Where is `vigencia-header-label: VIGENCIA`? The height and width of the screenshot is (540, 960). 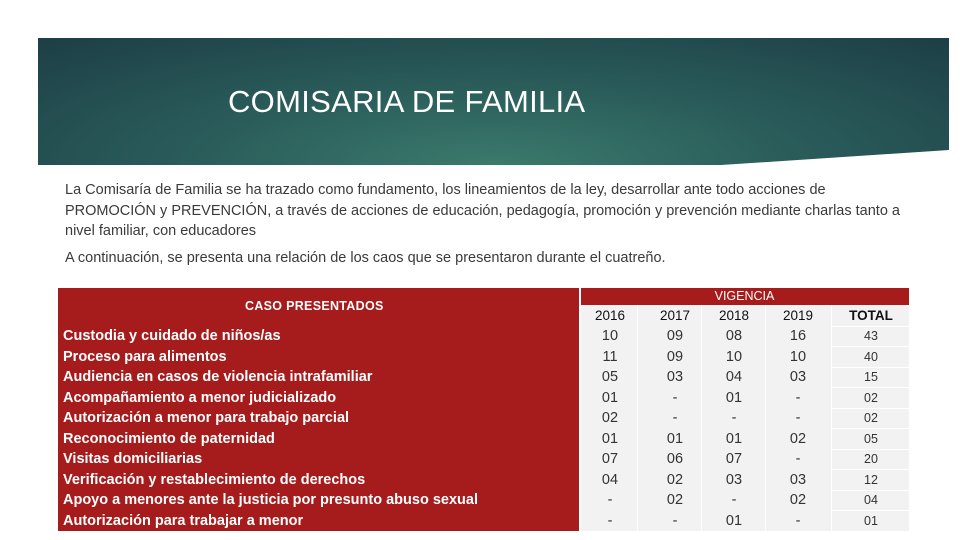
vigencia-header-label: VIGENCIA is located at coordinates (744, 296).